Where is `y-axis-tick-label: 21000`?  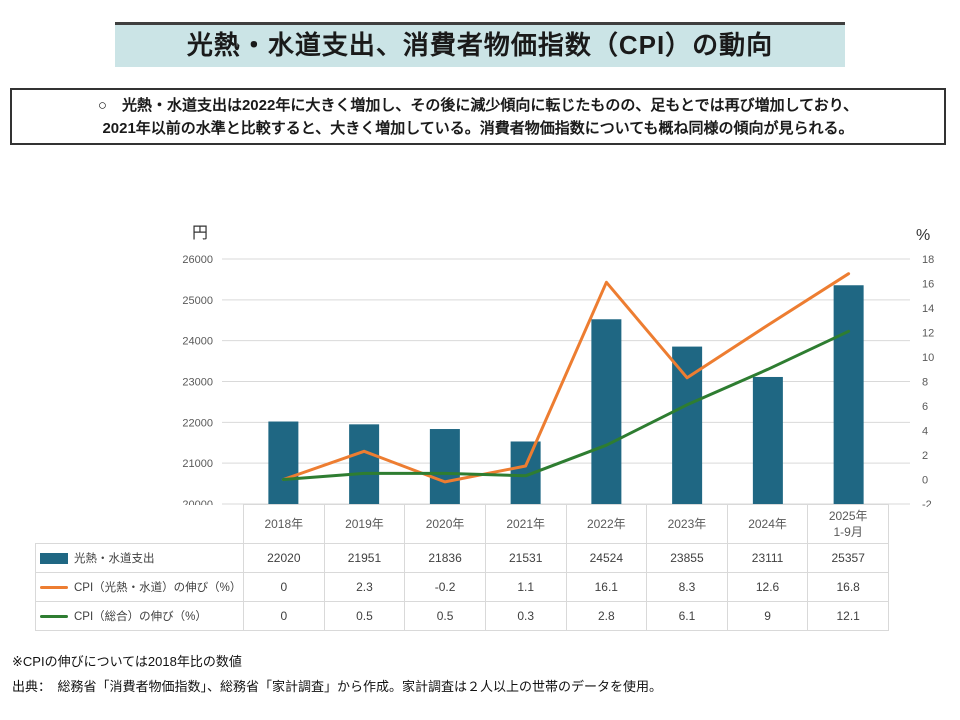
y-axis-tick-label: 21000 is located at coordinates (197, 464).